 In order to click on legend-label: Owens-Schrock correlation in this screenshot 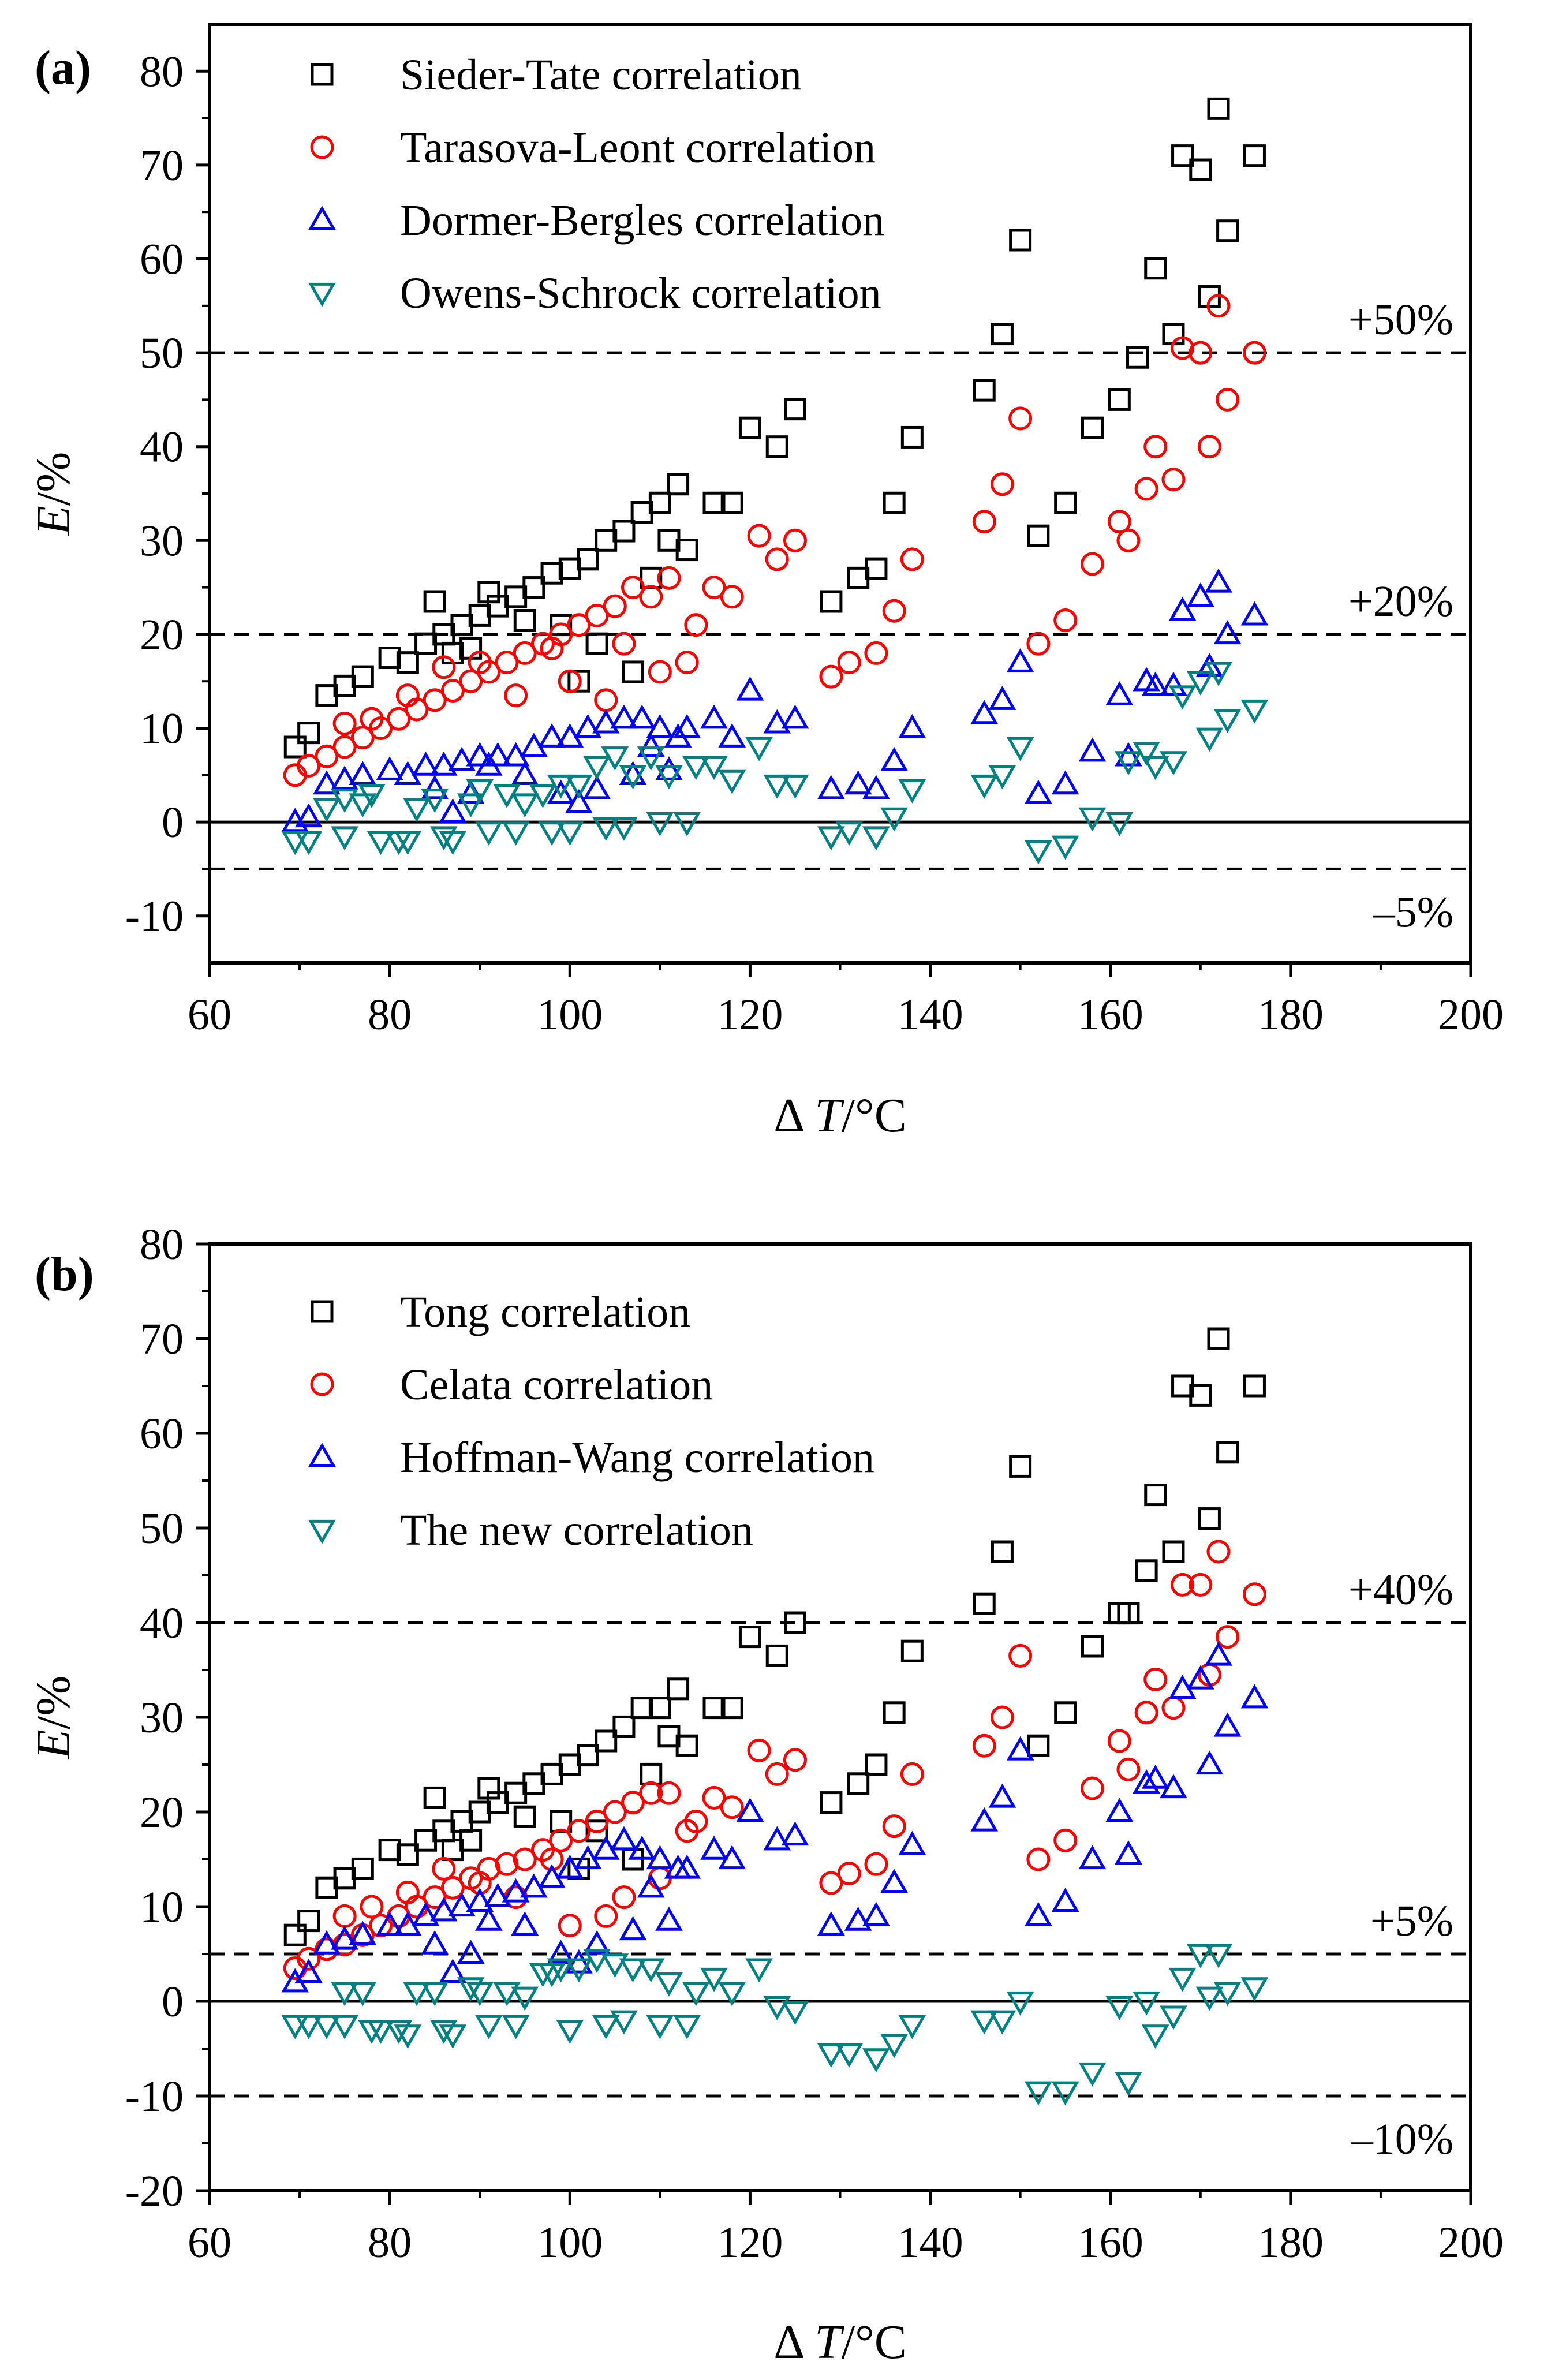, I will do `click(640, 293)`.